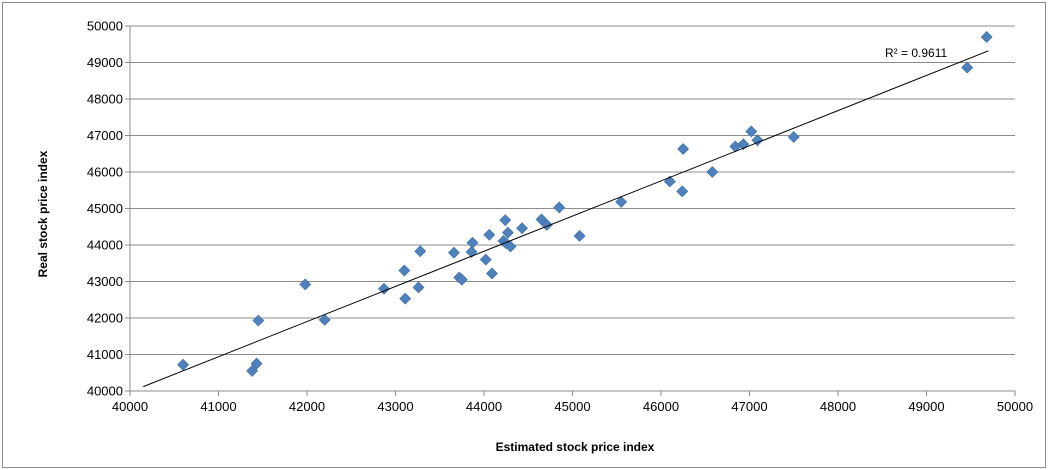 The image size is (1048, 470). What do you see at coordinates (105, 281) in the screenshot?
I see `y-tick-label: 43000` at bounding box center [105, 281].